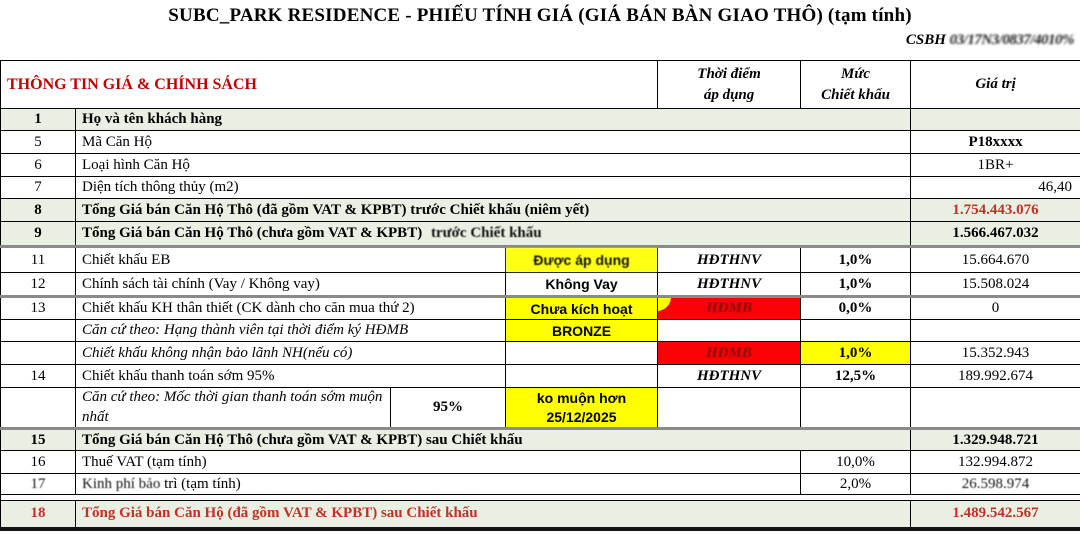 The width and height of the screenshot is (1080, 534). What do you see at coordinates (995, 462) in the screenshot?
I see `value-cell: 132.994.872` at bounding box center [995, 462].